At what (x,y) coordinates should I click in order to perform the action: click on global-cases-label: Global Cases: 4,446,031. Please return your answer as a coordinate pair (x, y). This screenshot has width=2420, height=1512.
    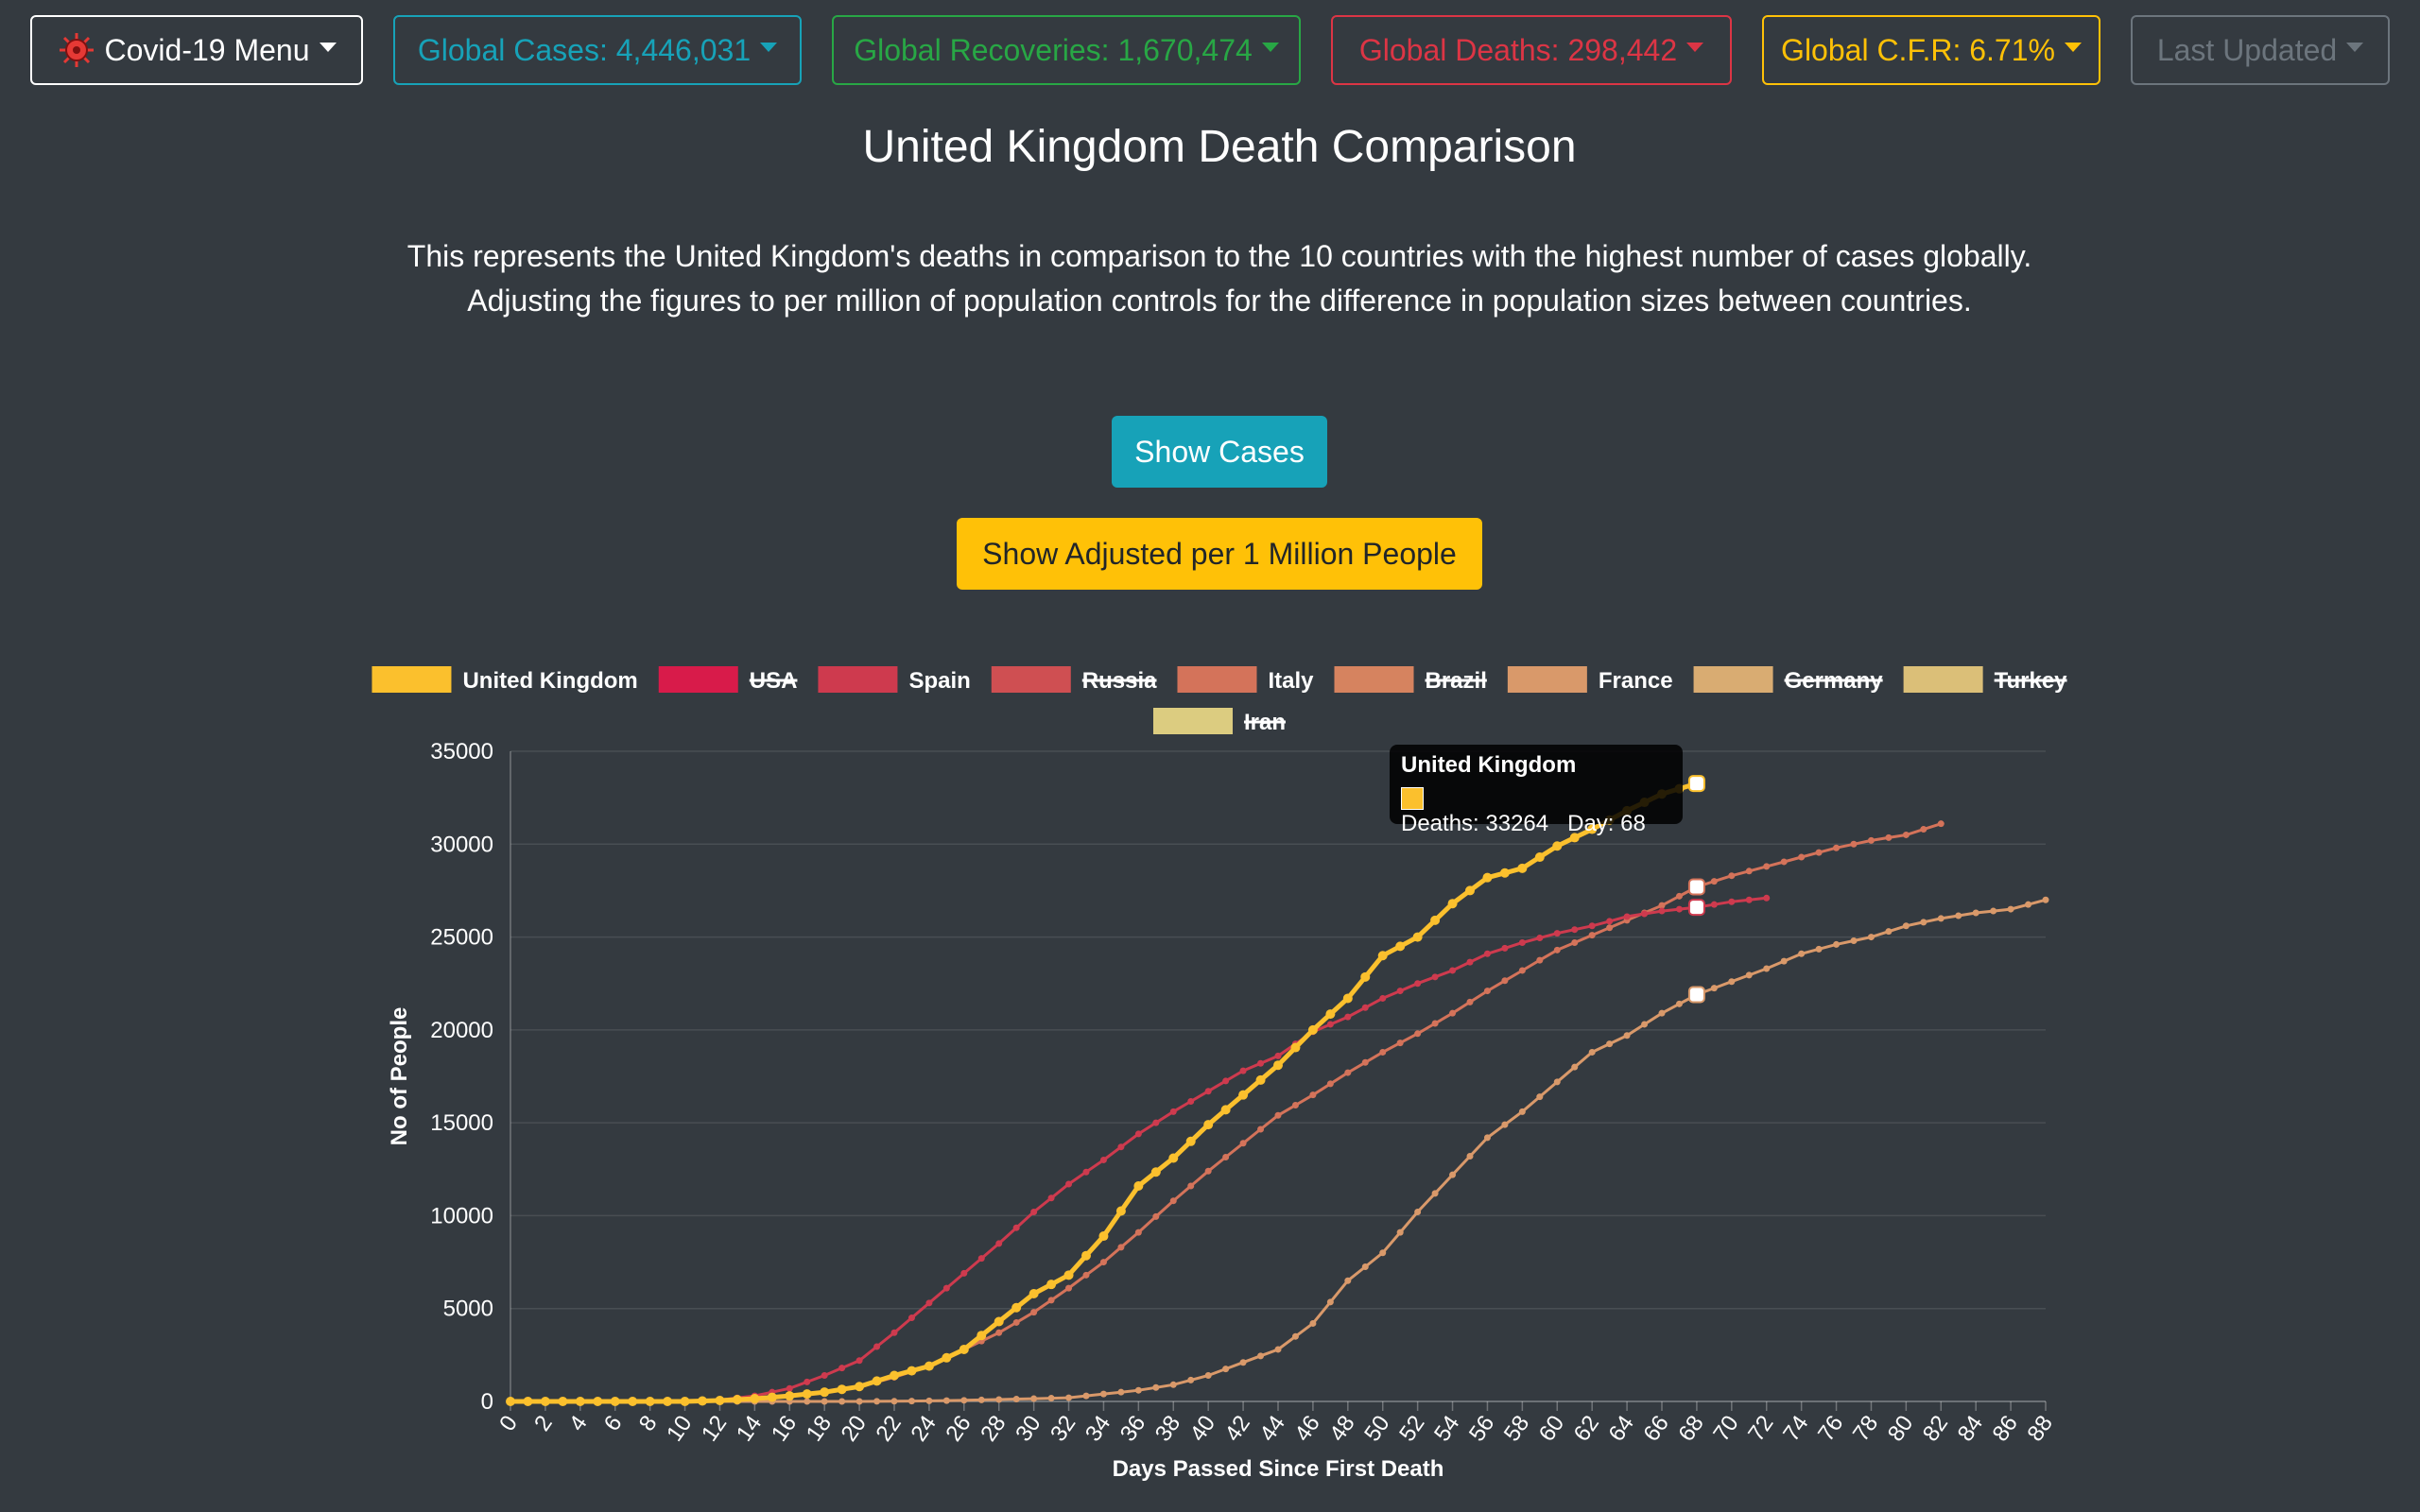
    Looking at the image, I should click on (584, 49).